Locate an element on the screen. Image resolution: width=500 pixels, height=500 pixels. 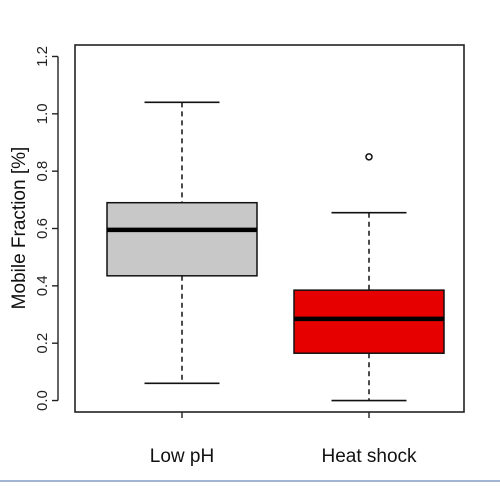
y-axis-title: Mobile Fraction [%] is located at coordinates (19, 228).